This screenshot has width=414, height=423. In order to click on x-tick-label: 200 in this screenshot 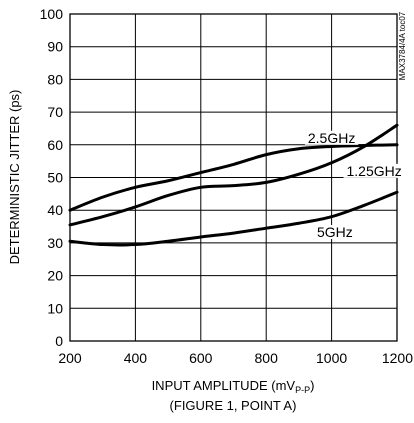, I will do `click(70, 358)`.